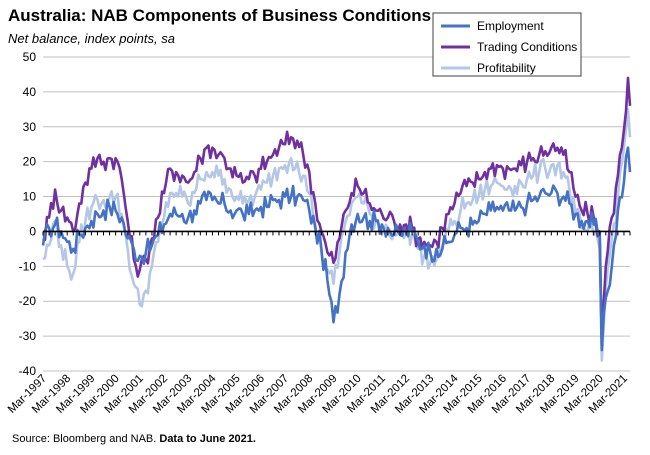  Describe the element at coordinates (28, 371) in the screenshot. I see `y-tick-label: -40` at that location.